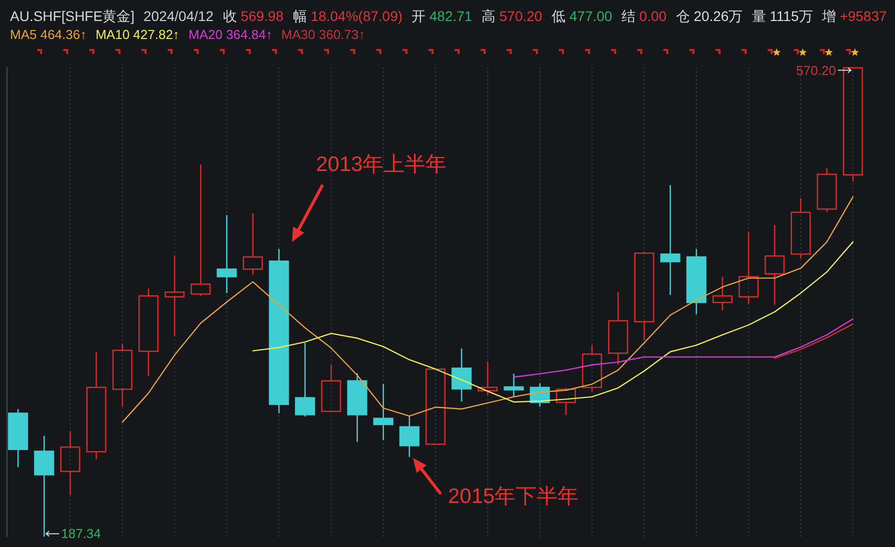 Image resolution: width=895 pixels, height=547 pixels. Describe the element at coordinates (816, 70) in the screenshot. I see `annotation: 570.20` at that location.